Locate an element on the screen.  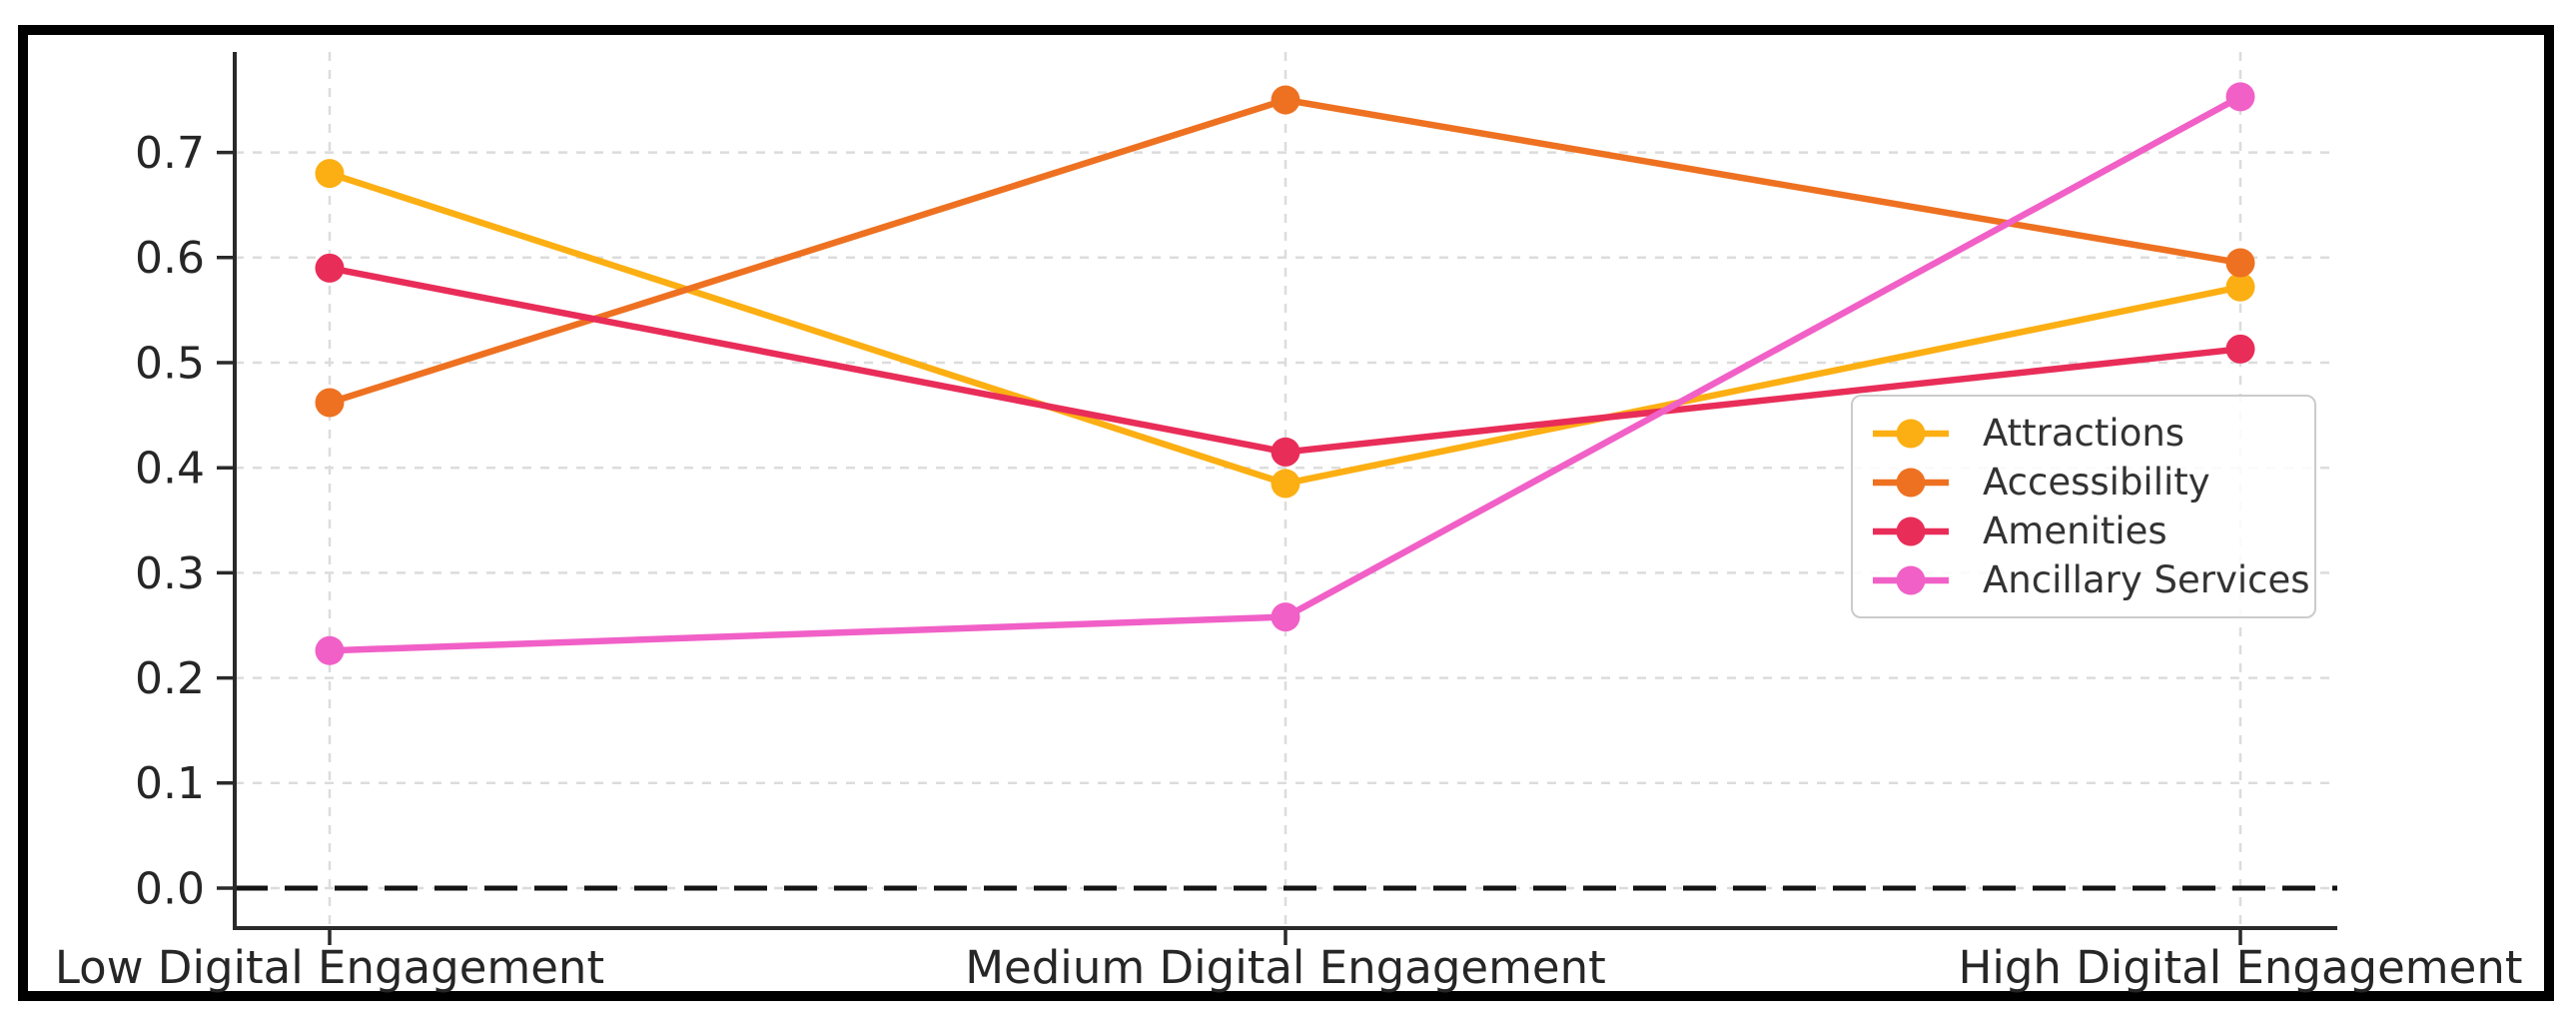
y-tick-label: 0.6 is located at coordinates (170, 258).